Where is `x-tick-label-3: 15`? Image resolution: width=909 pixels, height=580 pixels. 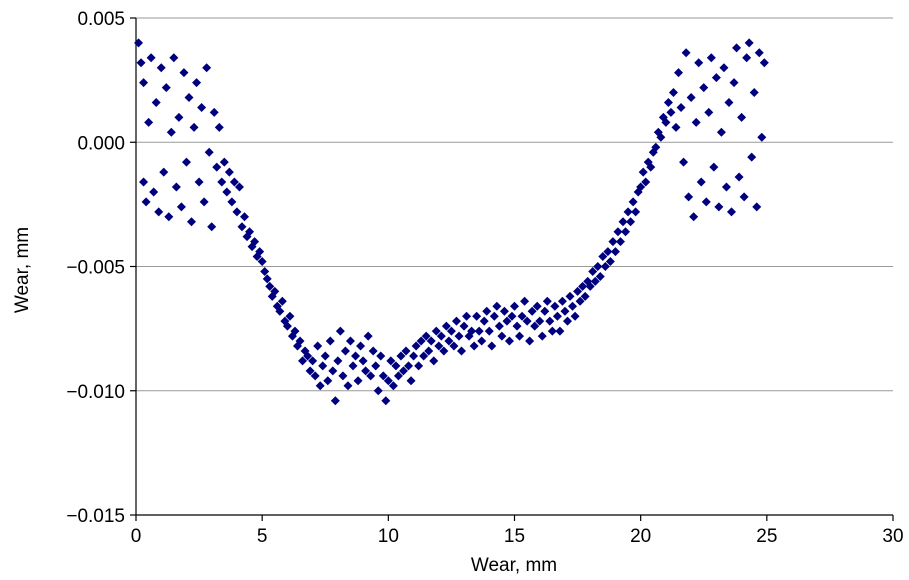
x-tick-label-3: 15 is located at coordinates (514, 536).